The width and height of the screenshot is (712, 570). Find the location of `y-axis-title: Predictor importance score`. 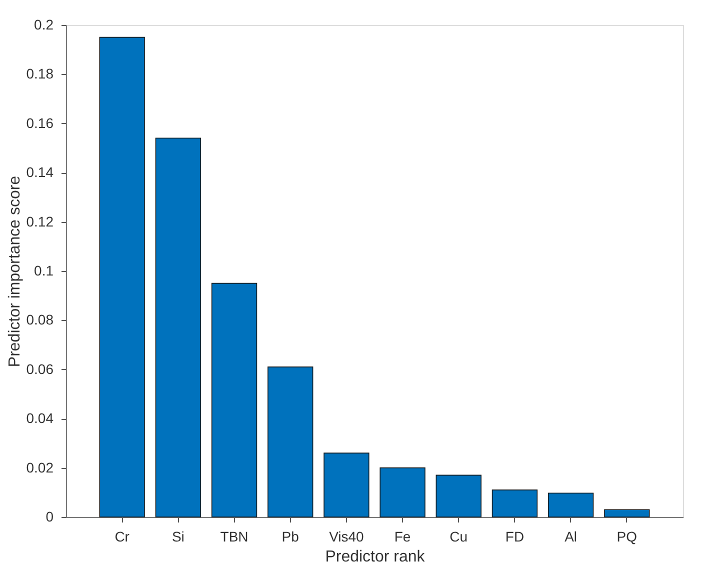

y-axis-title: Predictor importance score is located at coordinates (15, 272).